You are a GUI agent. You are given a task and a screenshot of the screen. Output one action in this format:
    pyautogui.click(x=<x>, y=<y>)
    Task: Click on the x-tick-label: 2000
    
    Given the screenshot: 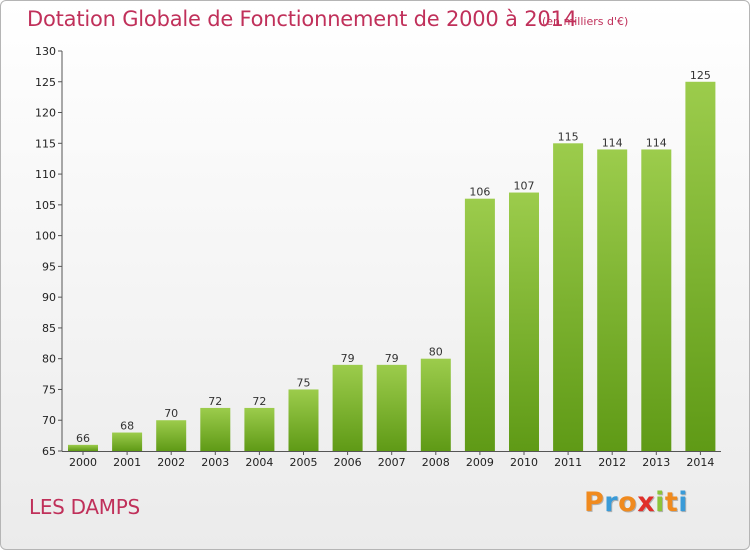 What is the action you would take?
    pyautogui.click(x=83, y=462)
    